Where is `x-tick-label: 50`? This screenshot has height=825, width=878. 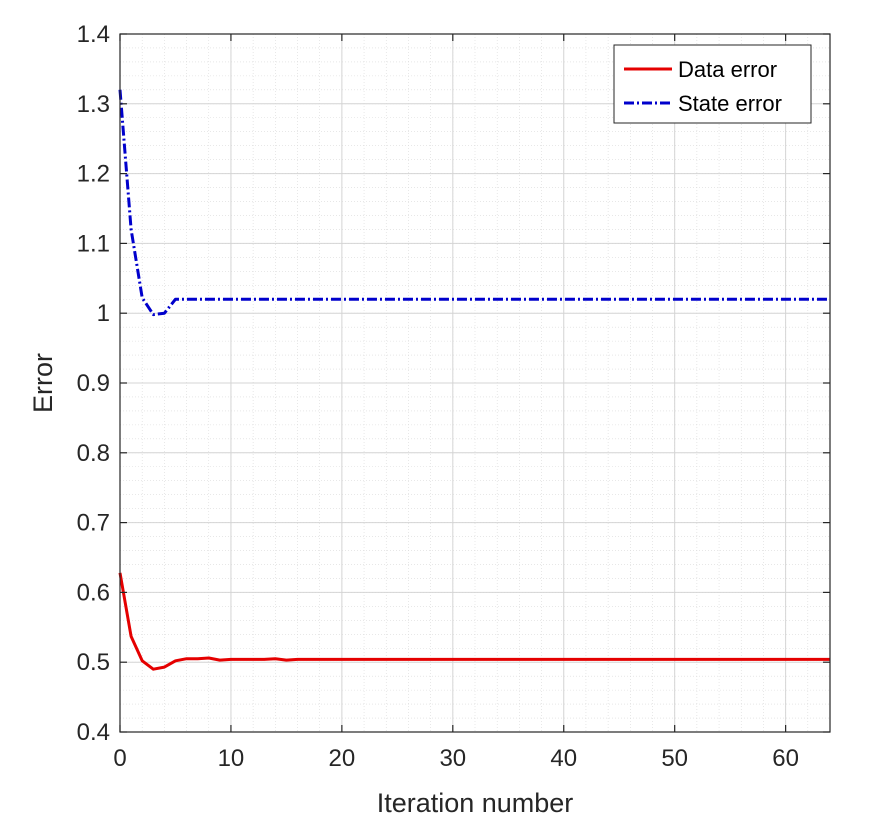
x-tick-label: 50 is located at coordinates (674, 758).